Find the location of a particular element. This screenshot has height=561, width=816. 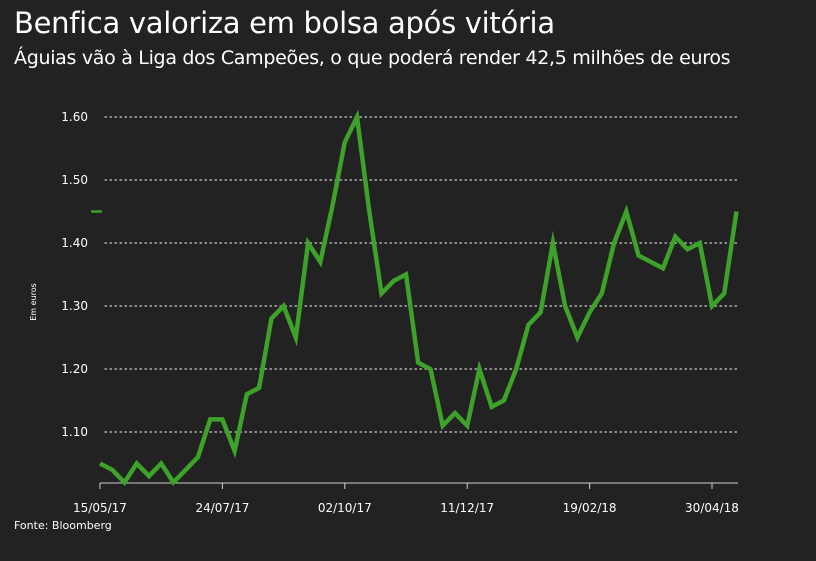

chart-title: Benfica valoriza em bolsa após vitória is located at coordinates (284, 23).